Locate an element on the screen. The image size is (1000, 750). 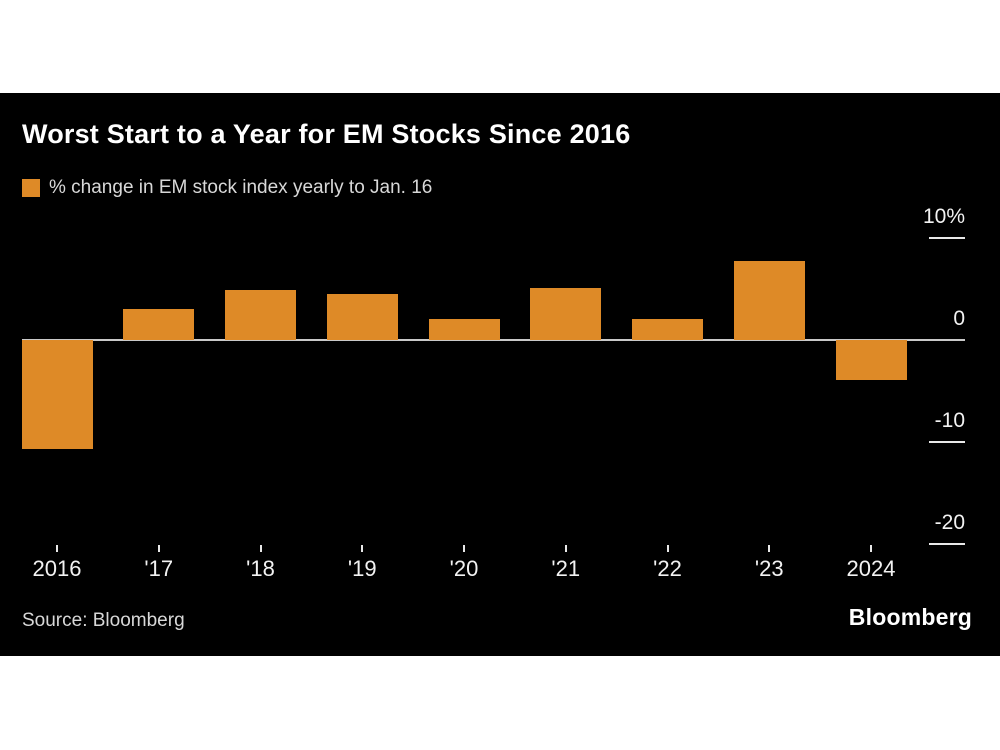
x-tick-label-20: '20 is located at coordinates (464, 568).